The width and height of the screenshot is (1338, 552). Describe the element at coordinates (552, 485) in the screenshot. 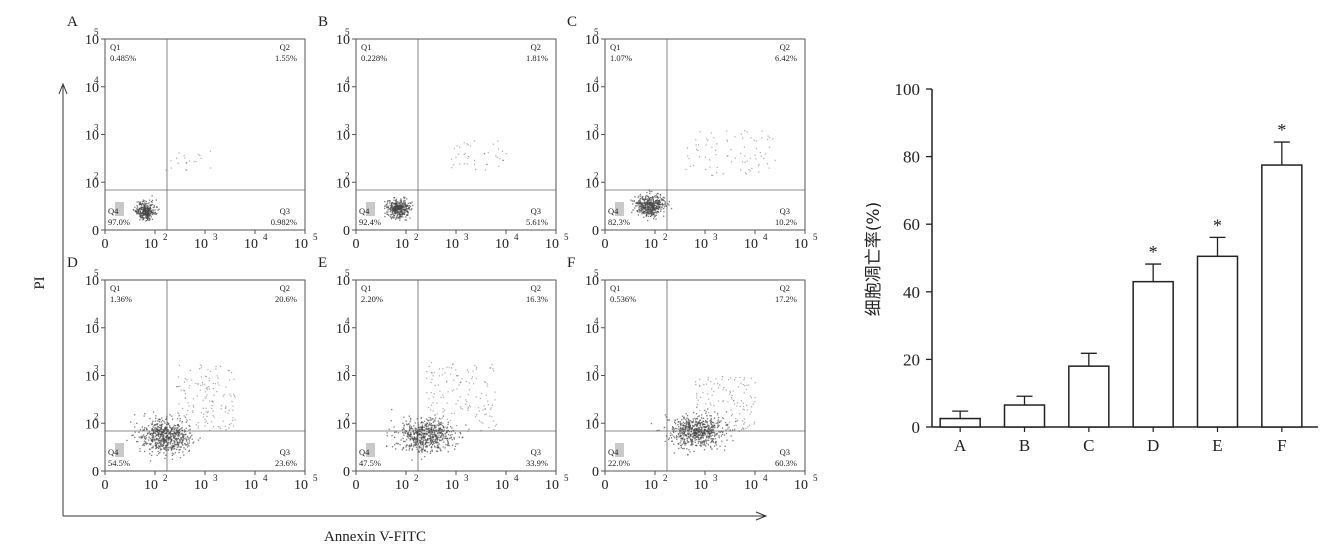

I see `x-tick-label: 10` at that location.